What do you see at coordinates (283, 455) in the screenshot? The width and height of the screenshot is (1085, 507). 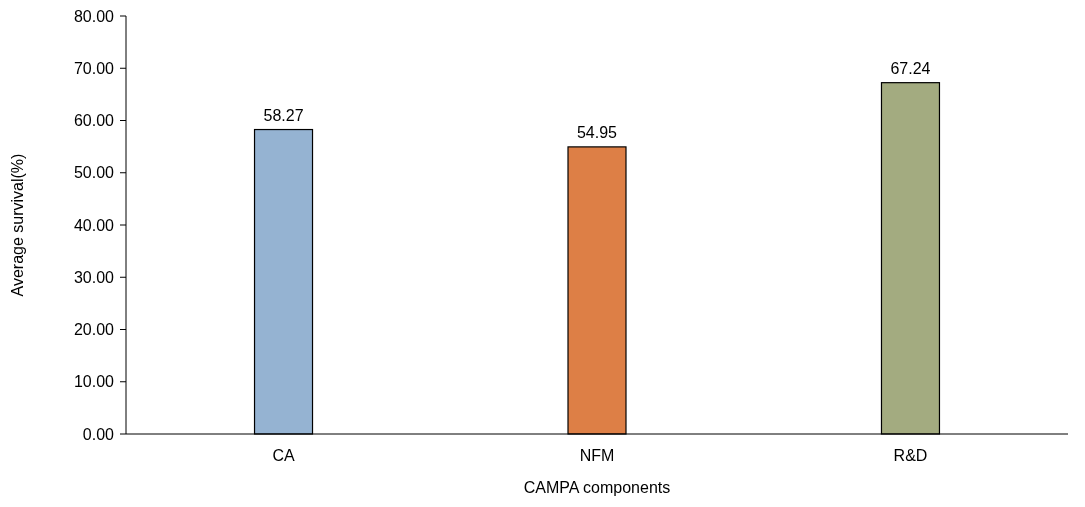 I see `x-tick-label: CA` at bounding box center [283, 455].